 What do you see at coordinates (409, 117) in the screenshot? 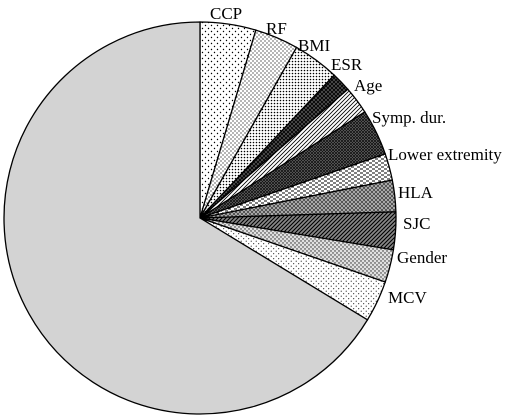
I see `slice-label-symp-dur: Symp. dur.` at bounding box center [409, 117].